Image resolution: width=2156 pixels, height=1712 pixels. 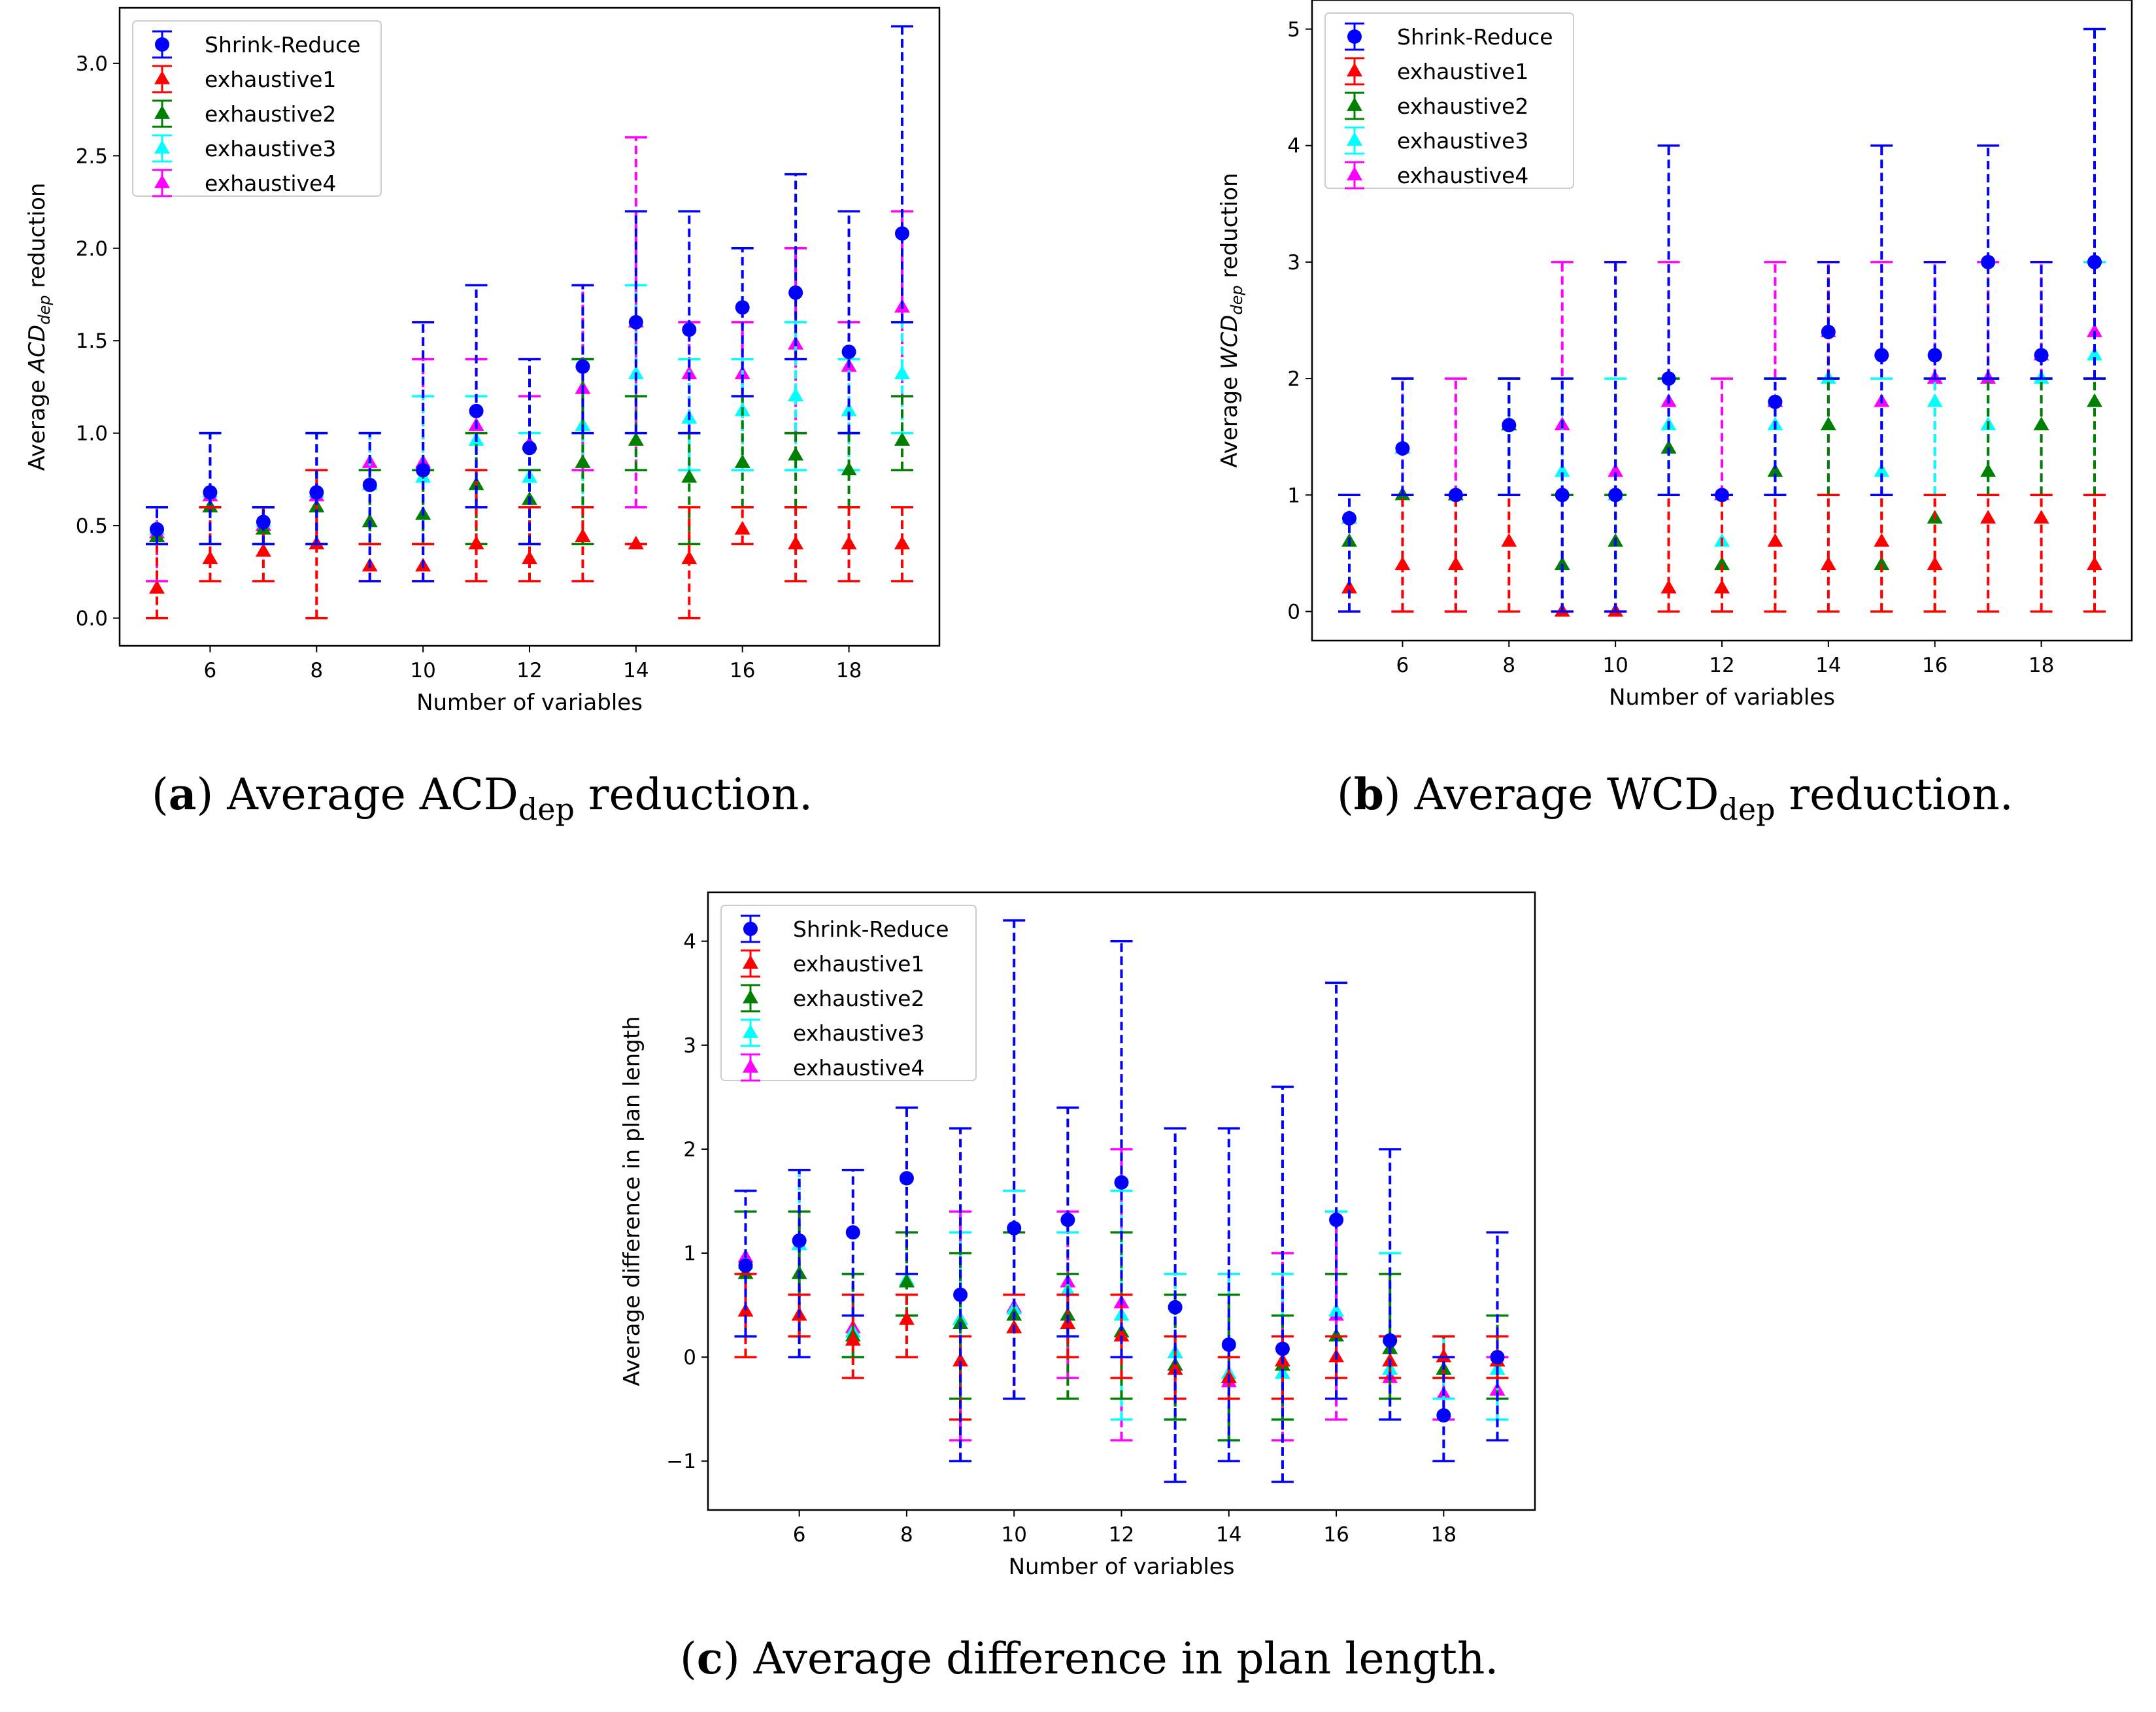 I want to click on y-tick-label: −1, so click(x=681, y=1462).